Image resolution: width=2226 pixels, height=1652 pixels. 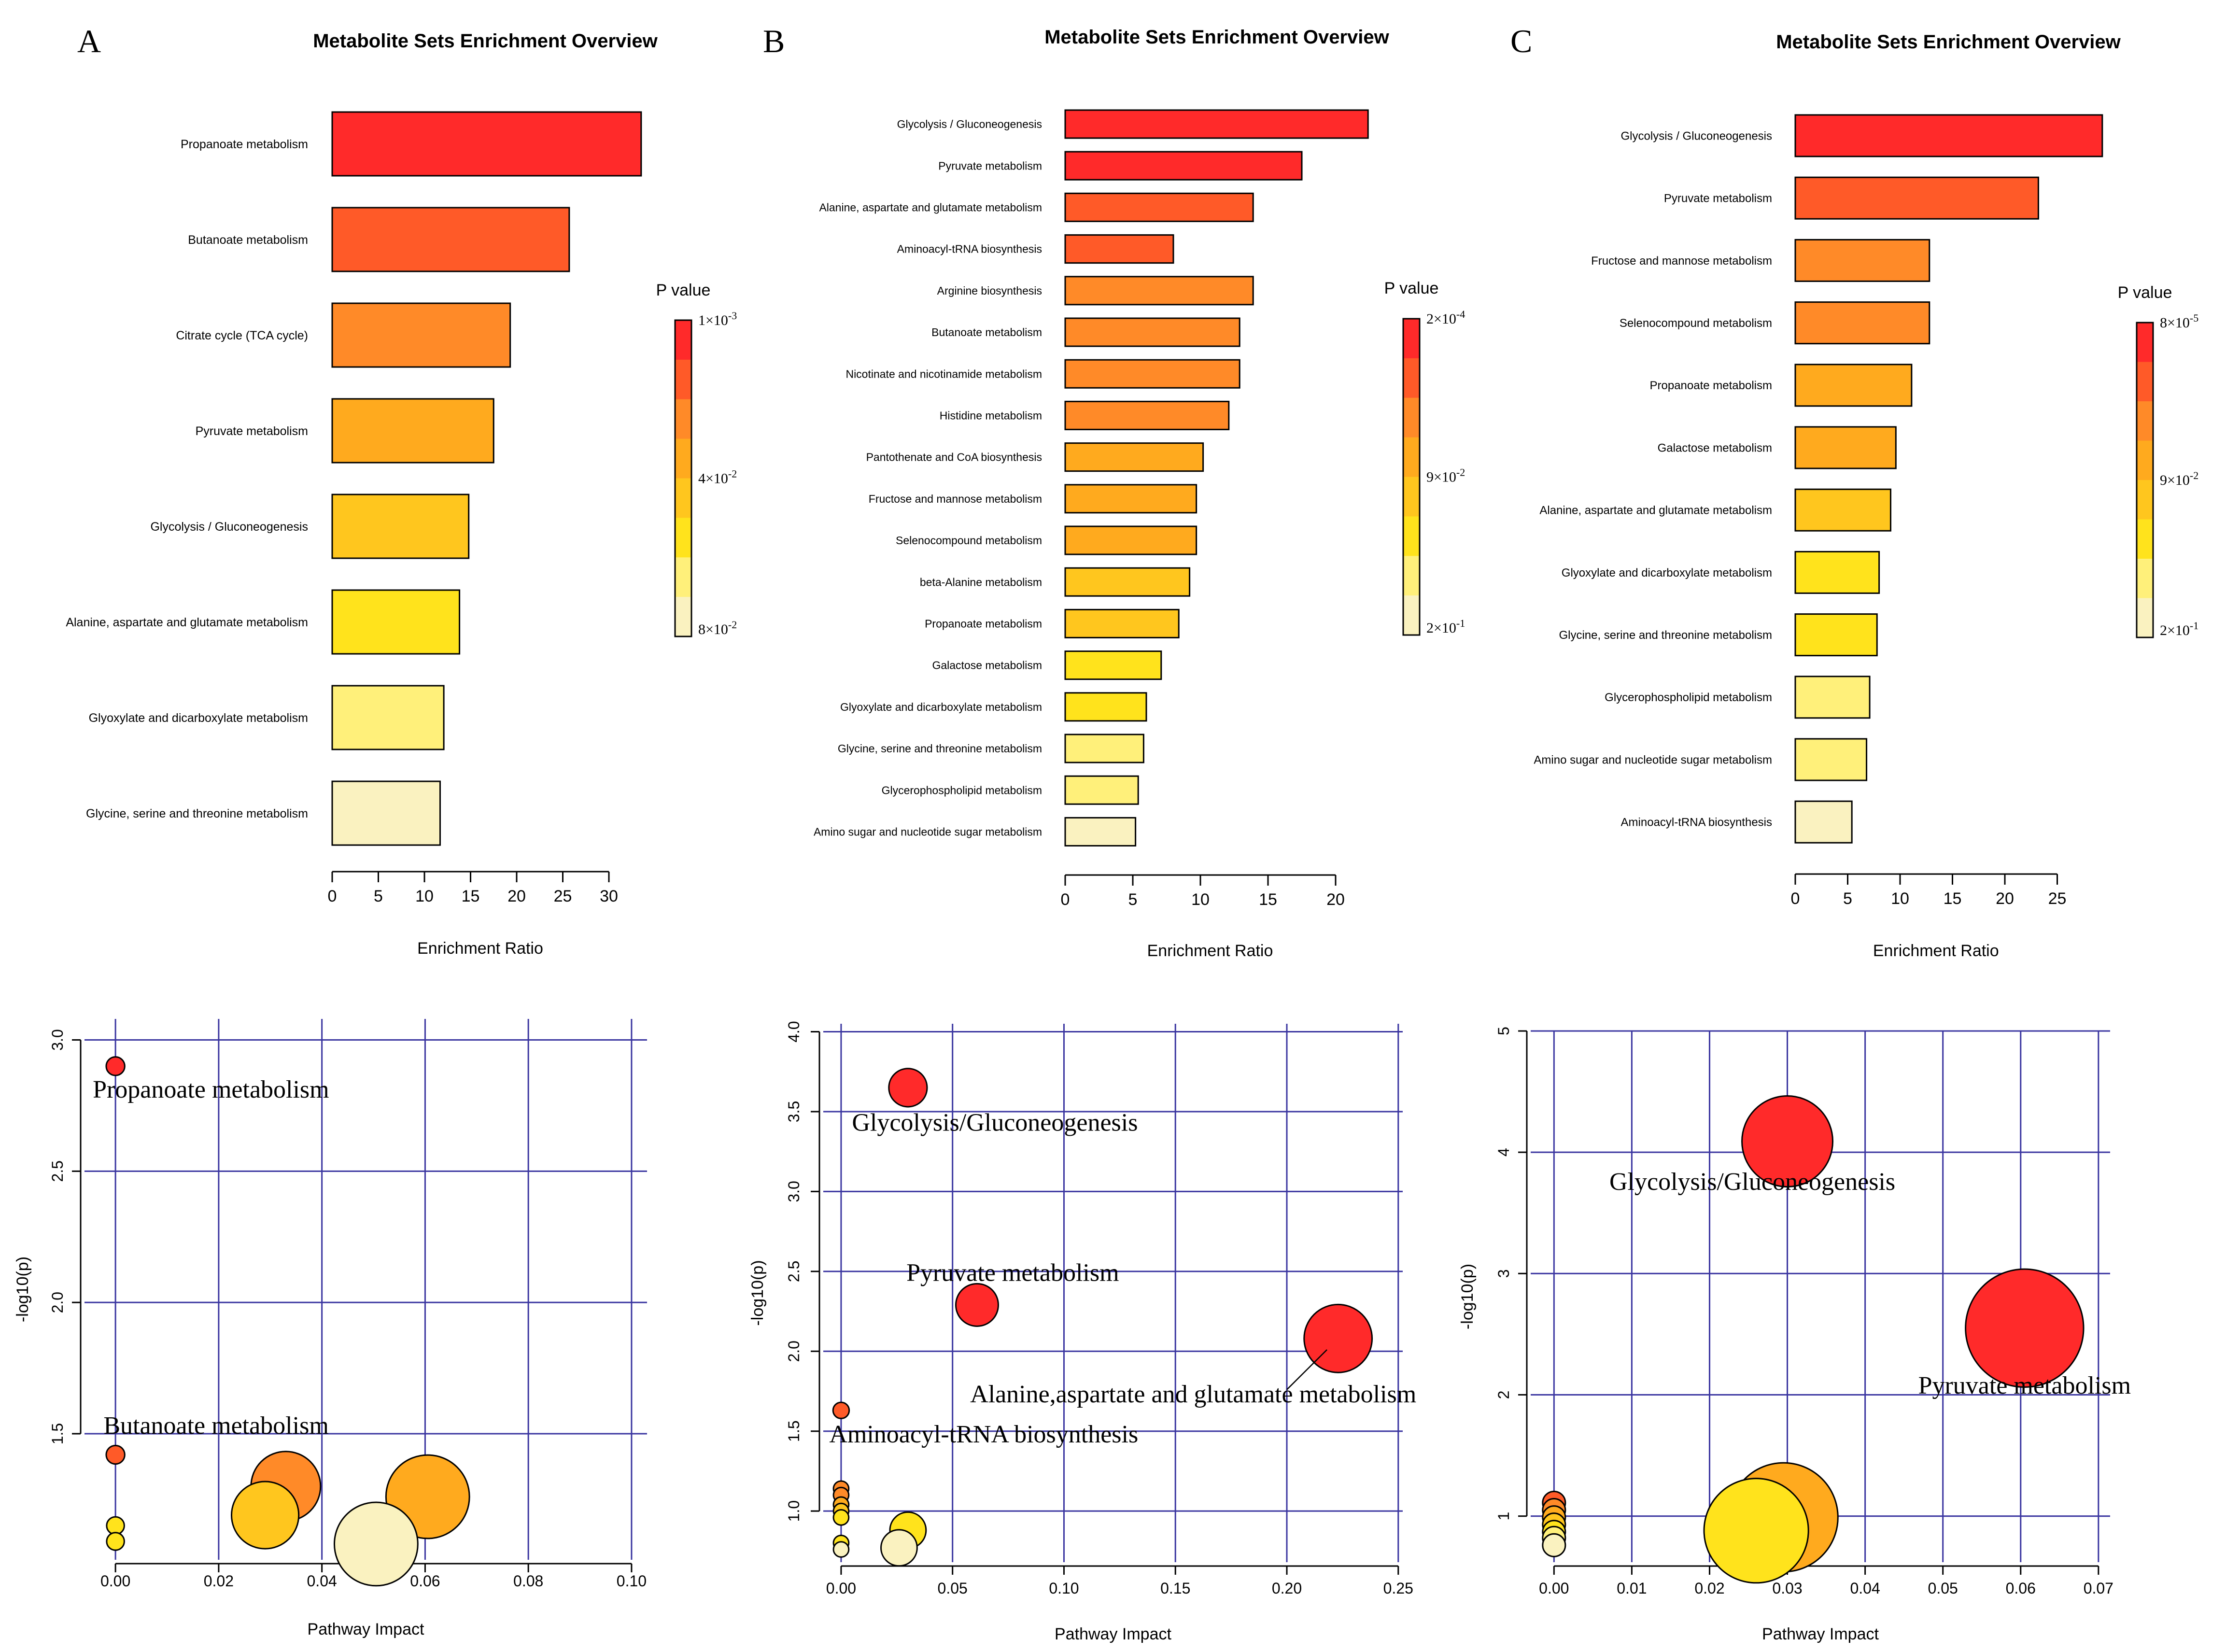 I want to click on x-tick-label-a-3: 15, so click(x=471, y=896).